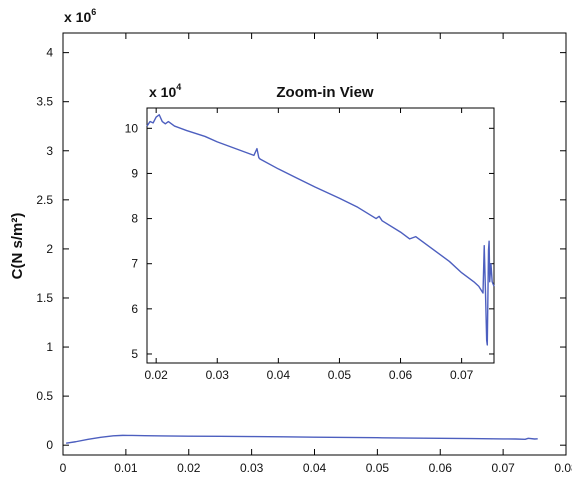 This screenshot has height=491, width=572. Describe the element at coordinates (49, 347) in the screenshot. I see `main-y-tick-label: 1` at that location.